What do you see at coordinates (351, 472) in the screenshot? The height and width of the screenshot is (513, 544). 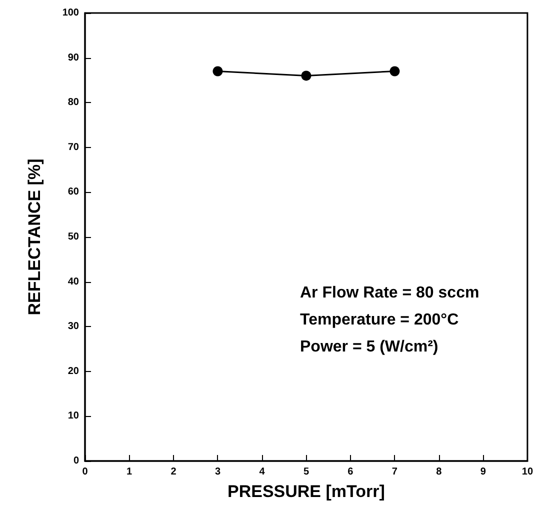 I see `x-tick-label: 6` at bounding box center [351, 472].